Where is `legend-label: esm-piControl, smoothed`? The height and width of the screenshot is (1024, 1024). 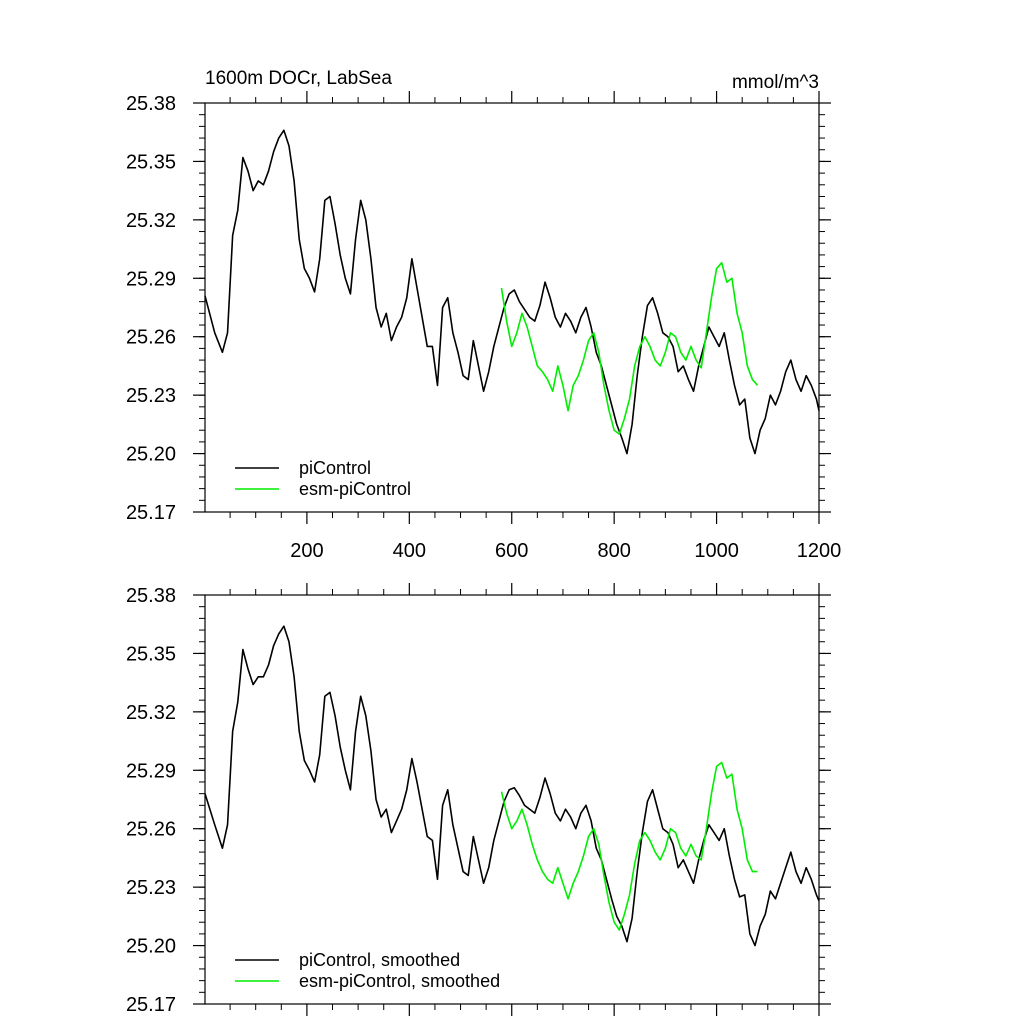
legend-label: esm-piControl, smoothed is located at coordinates (399, 981).